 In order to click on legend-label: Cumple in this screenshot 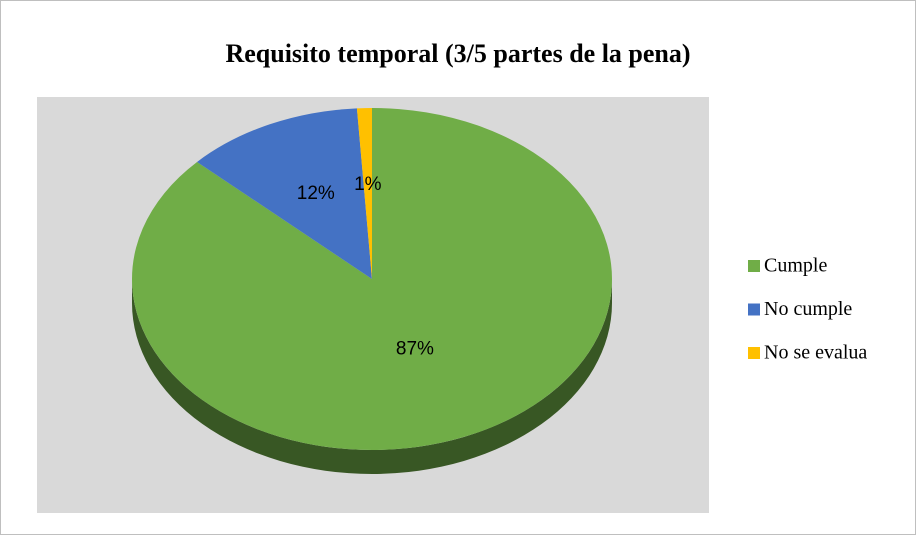, I will do `click(795, 266)`.